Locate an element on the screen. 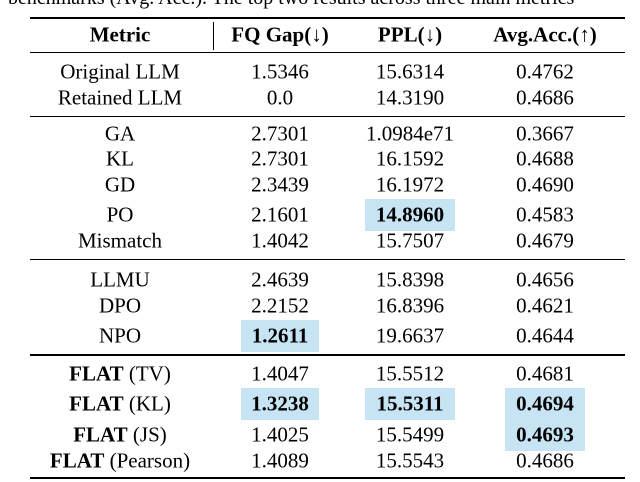 This screenshot has width=640, height=482. metric-text: DPO is located at coordinates (120, 305).